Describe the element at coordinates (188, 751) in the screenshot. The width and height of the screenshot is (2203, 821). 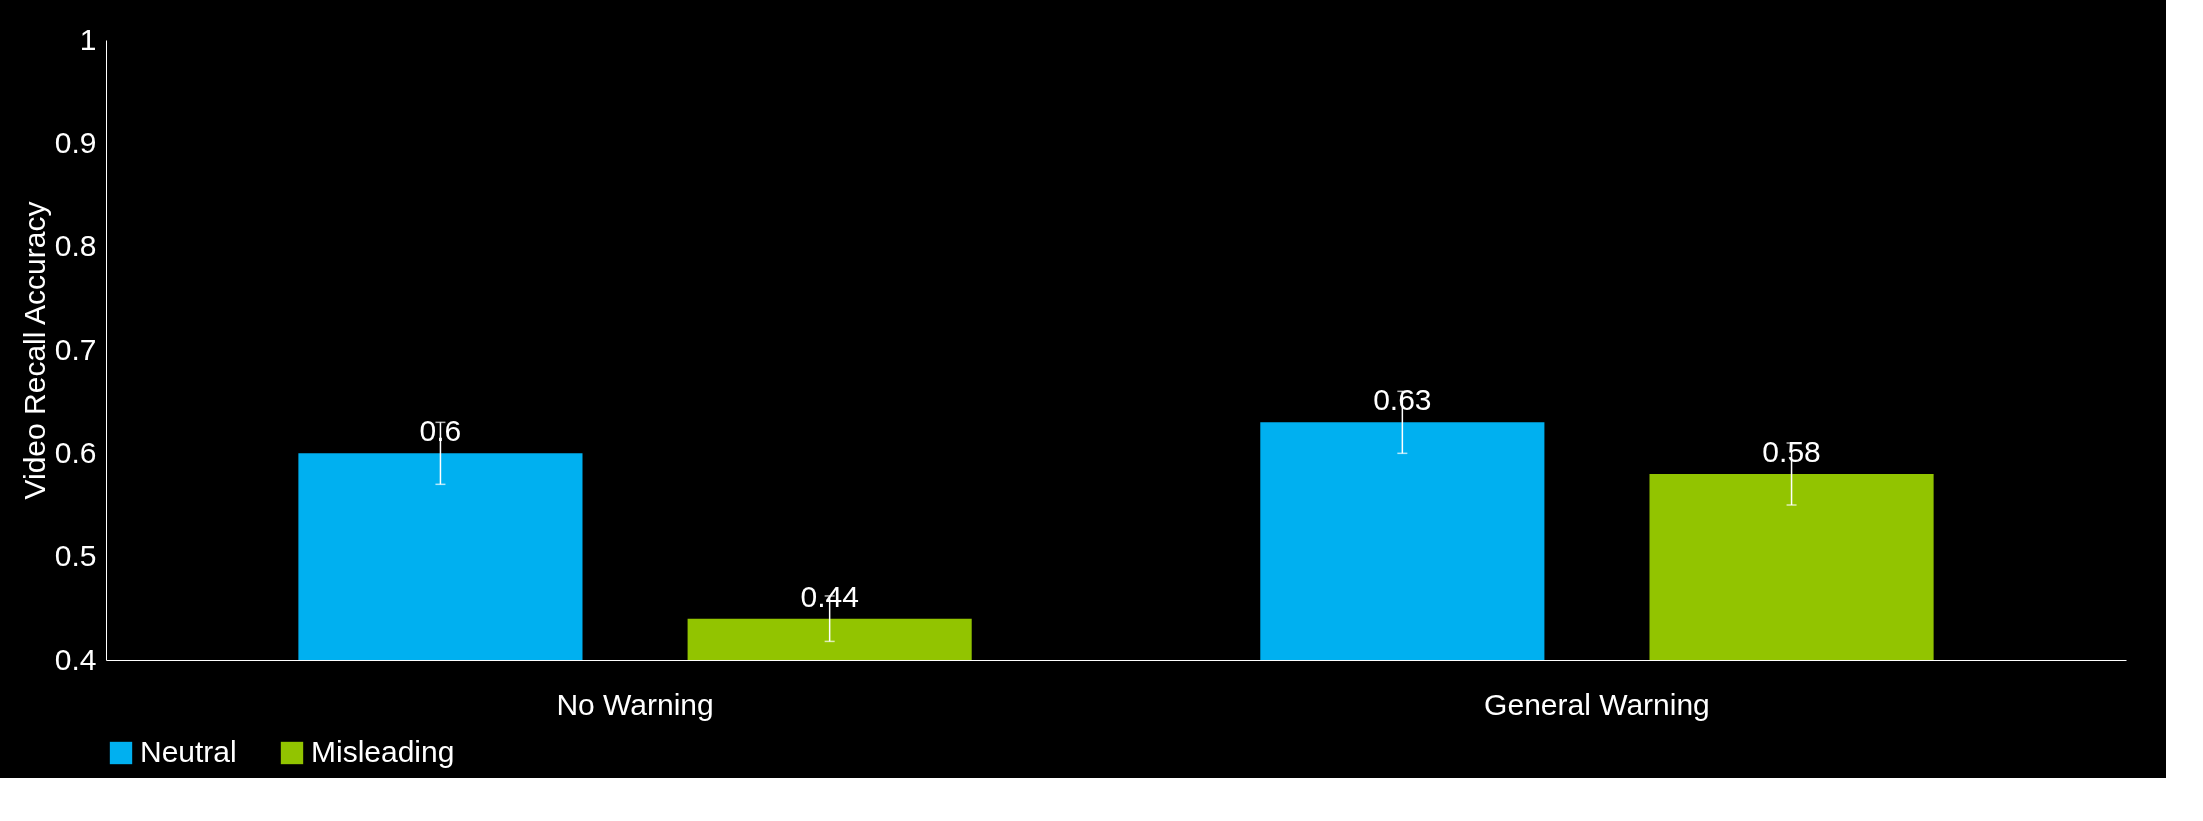
I see `legend-label: Neutral` at that location.